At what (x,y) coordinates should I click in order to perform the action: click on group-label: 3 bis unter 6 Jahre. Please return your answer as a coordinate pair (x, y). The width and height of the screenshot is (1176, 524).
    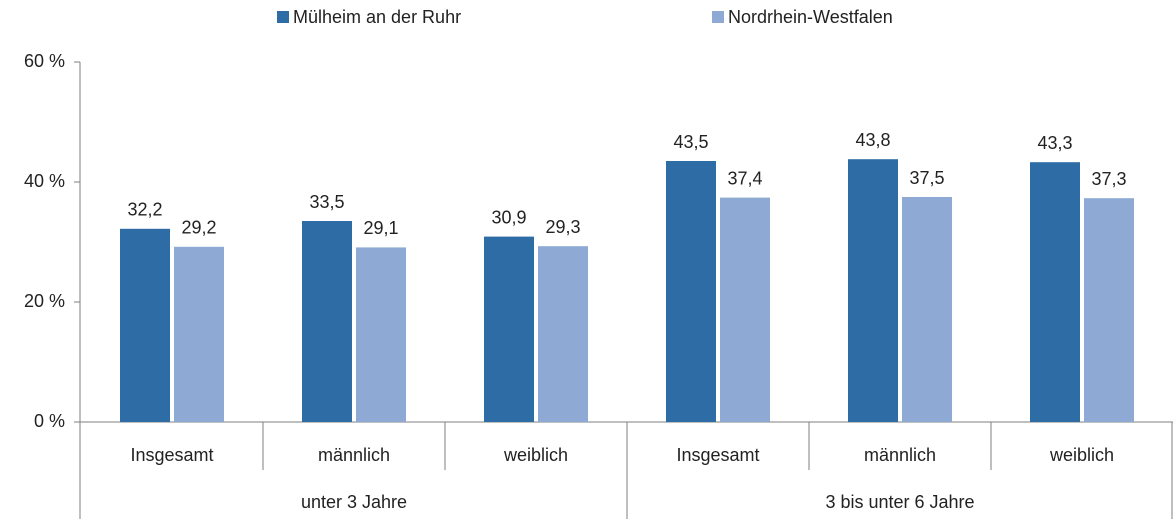
    Looking at the image, I should click on (899, 502).